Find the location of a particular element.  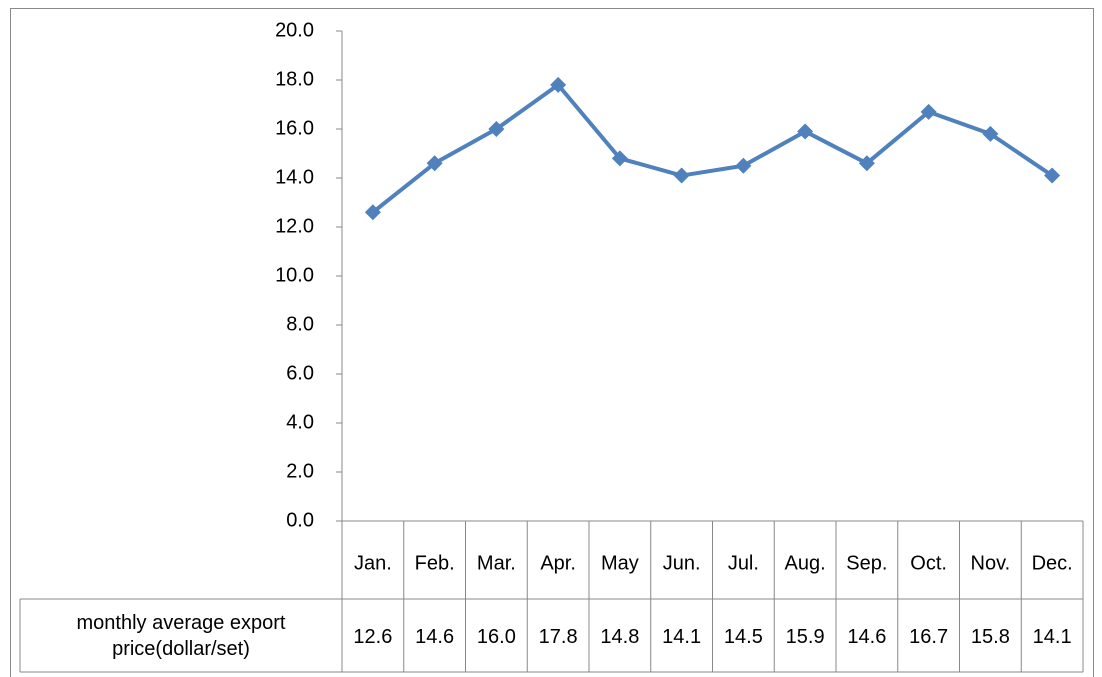

value-label: 16.7 is located at coordinates (928, 637).